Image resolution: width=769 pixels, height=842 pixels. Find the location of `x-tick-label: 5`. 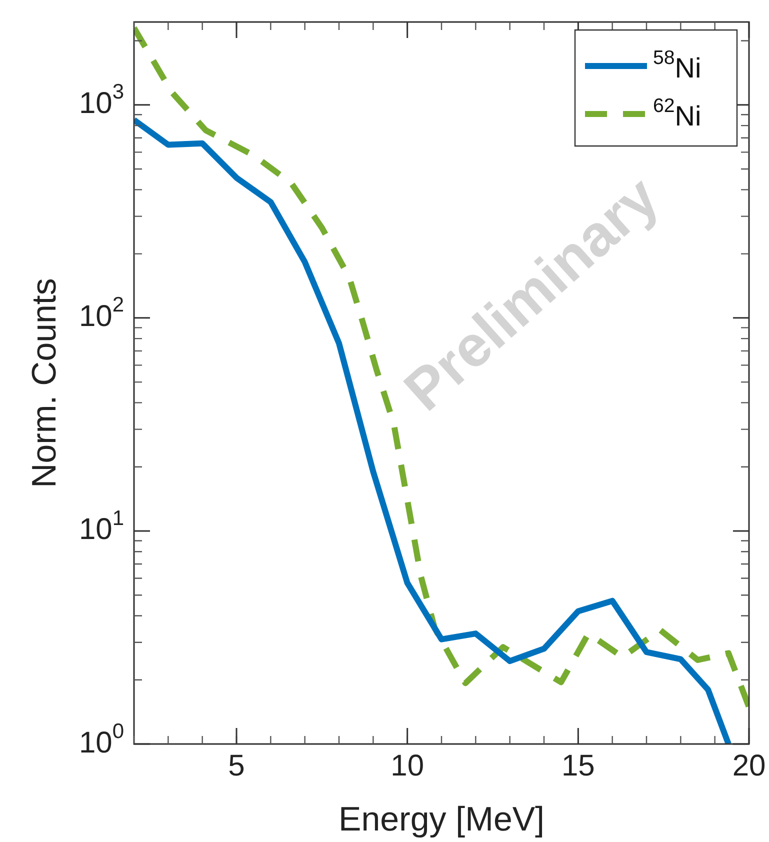

x-tick-label: 5 is located at coordinates (236, 765).